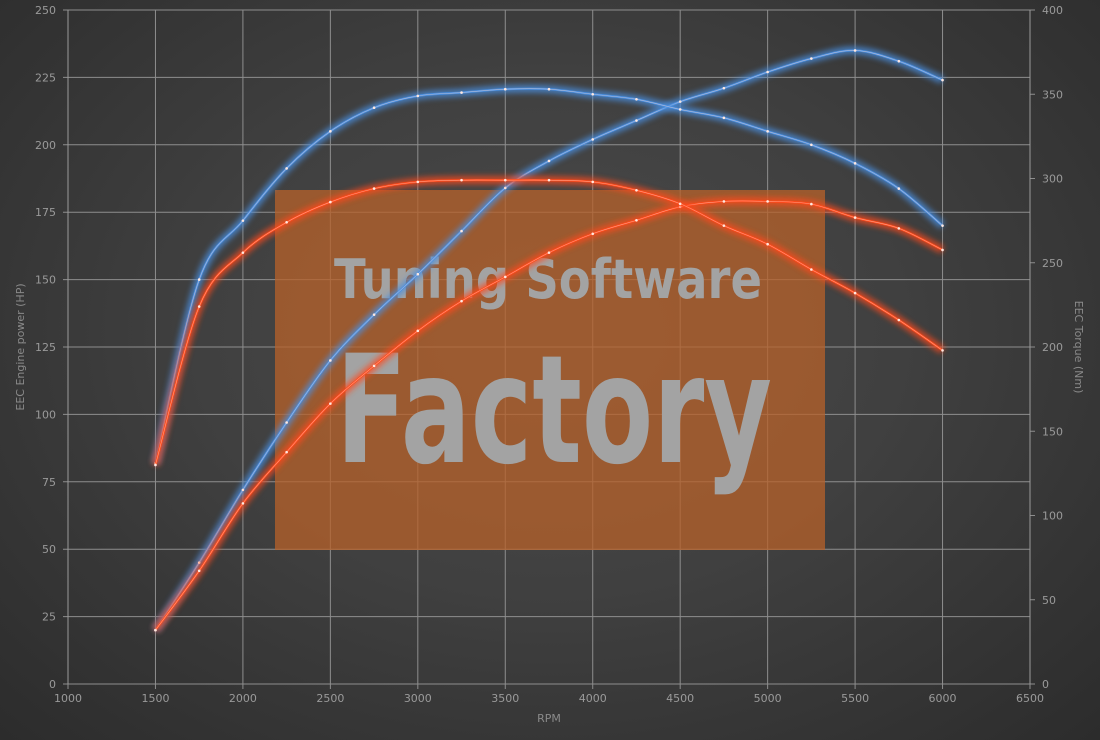 The width and height of the screenshot is (1100, 740). Describe the element at coordinates (45, 10) in the screenshot. I see `y-tick-label: 250` at that location.